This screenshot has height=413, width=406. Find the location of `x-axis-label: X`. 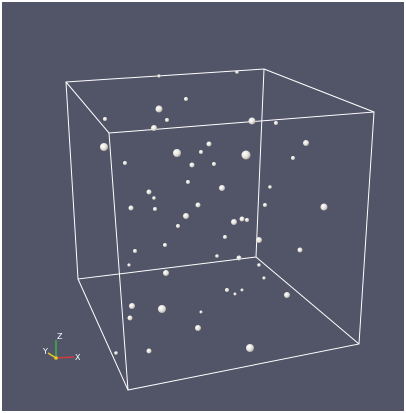

x-axis-label: X is located at coordinates (78, 357).